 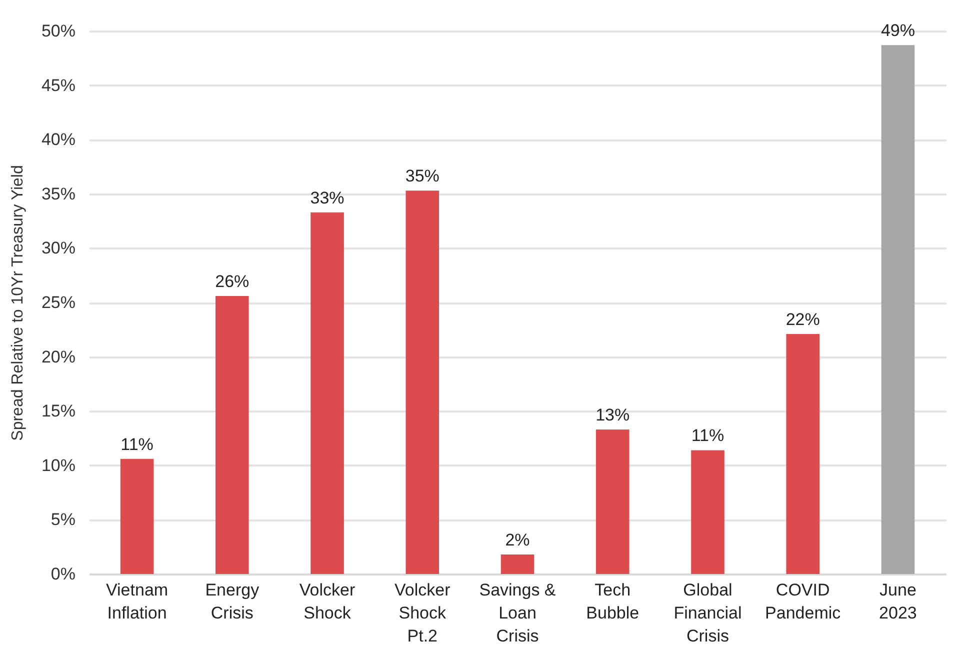 I want to click on data-label: 22%, so click(x=803, y=319).